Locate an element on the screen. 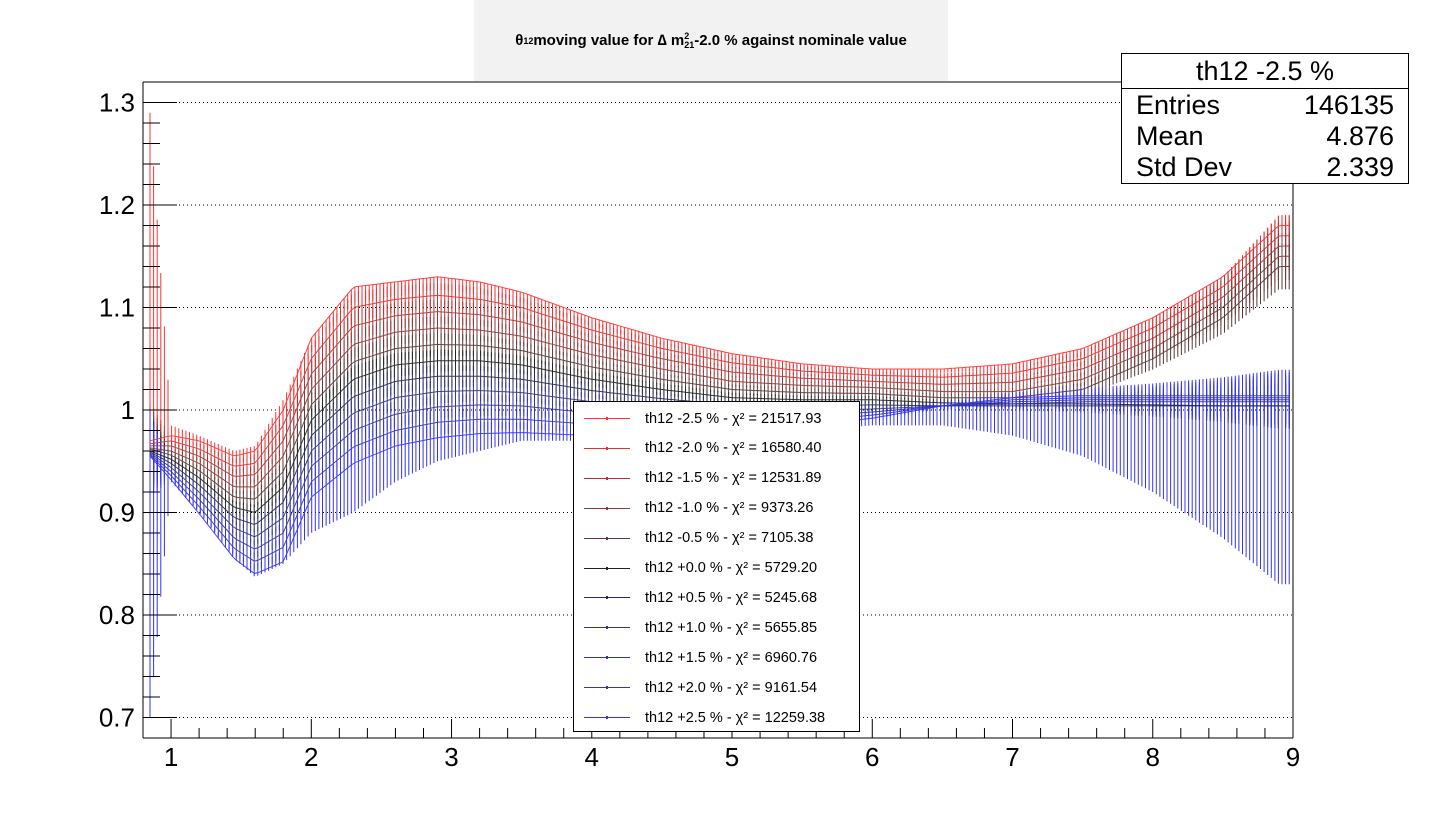 The image size is (1438, 822). stats-label: Entries is located at coordinates (1178, 105).